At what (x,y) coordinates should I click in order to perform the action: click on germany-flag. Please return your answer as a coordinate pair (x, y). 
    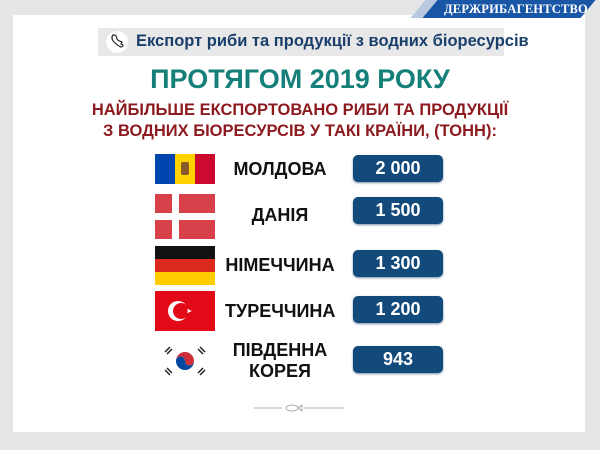
    Looking at the image, I should click on (185, 265).